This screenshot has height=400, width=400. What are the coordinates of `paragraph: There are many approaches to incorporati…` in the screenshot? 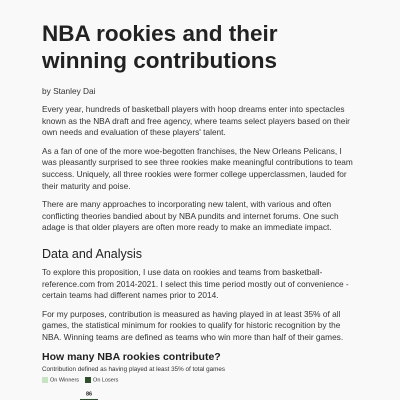 It's located at (190, 216).